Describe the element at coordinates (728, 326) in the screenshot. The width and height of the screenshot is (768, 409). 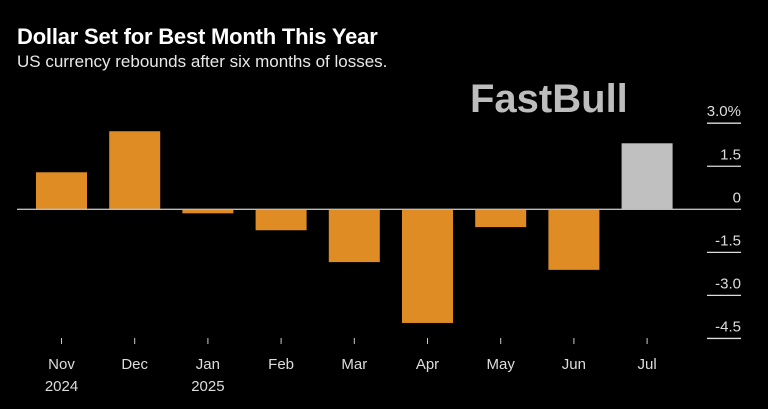
I see `y-tick-label: -4.5` at that location.